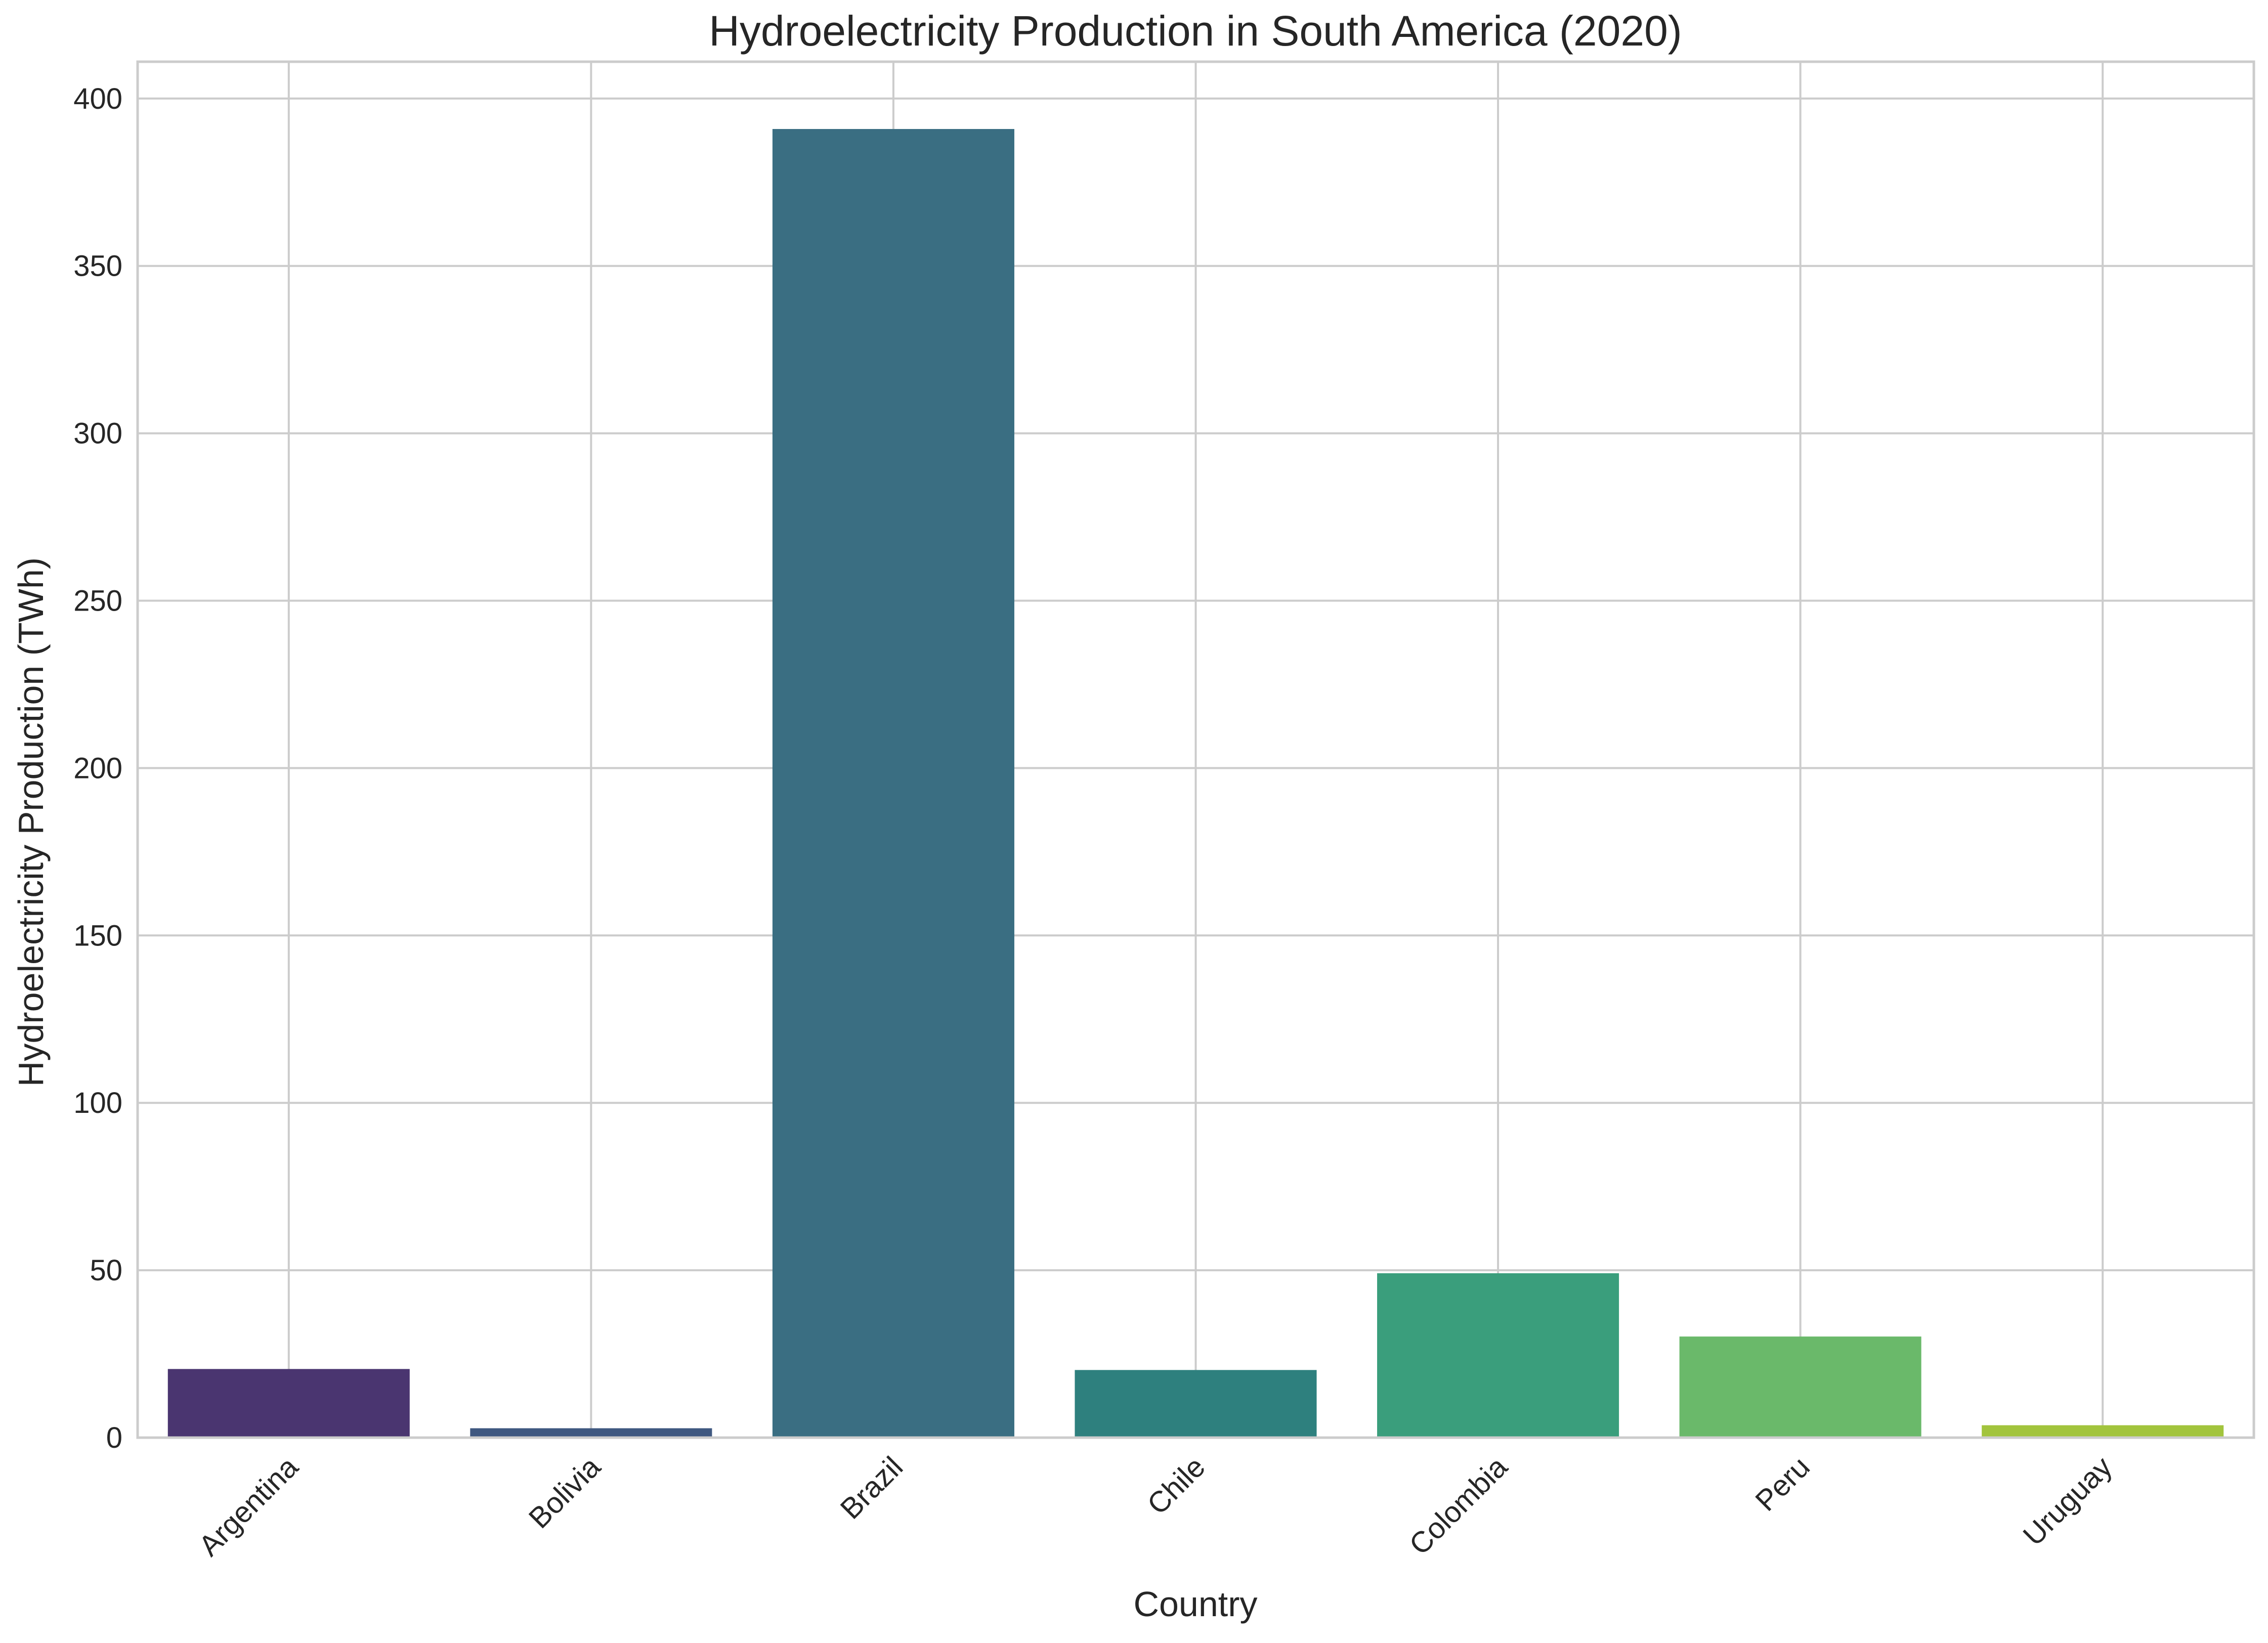 The height and width of the screenshot is (1643, 2268). Describe the element at coordinates (289, 1404) in the screenshot. I see `bar-argentina` at that location.